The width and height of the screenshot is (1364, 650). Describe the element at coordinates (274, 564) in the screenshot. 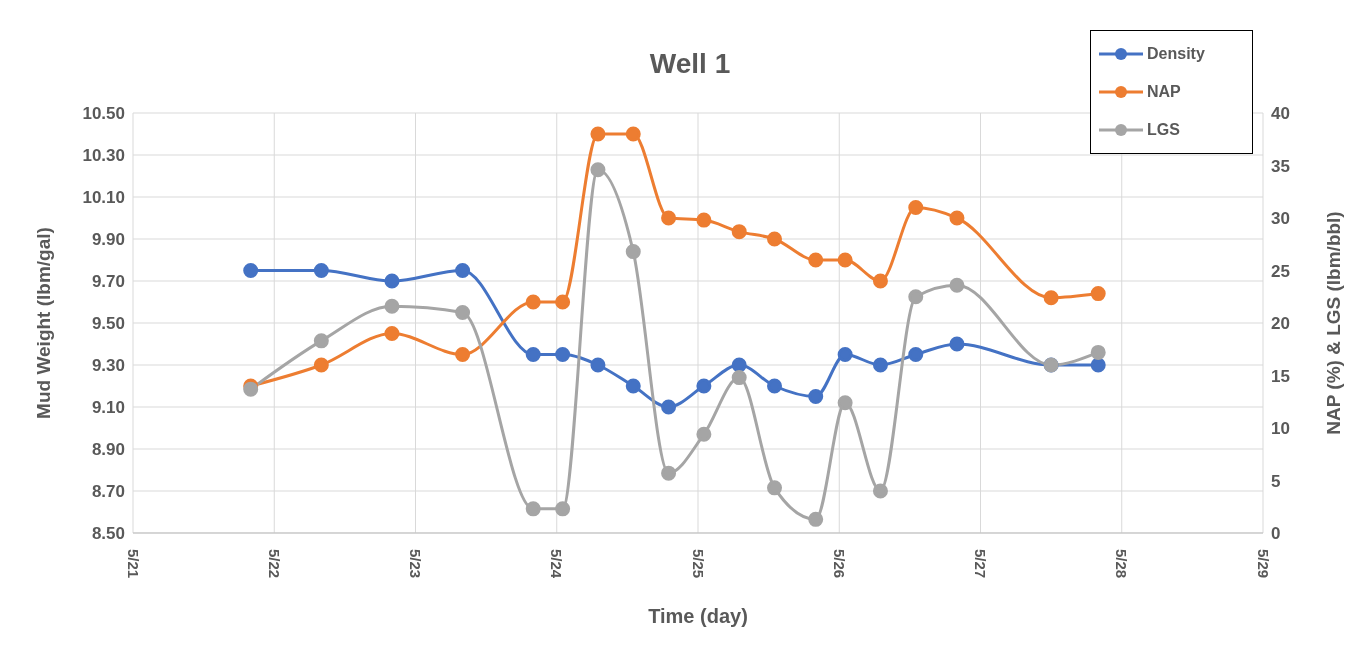

I see `x-tick-label: 5/22` at that location.